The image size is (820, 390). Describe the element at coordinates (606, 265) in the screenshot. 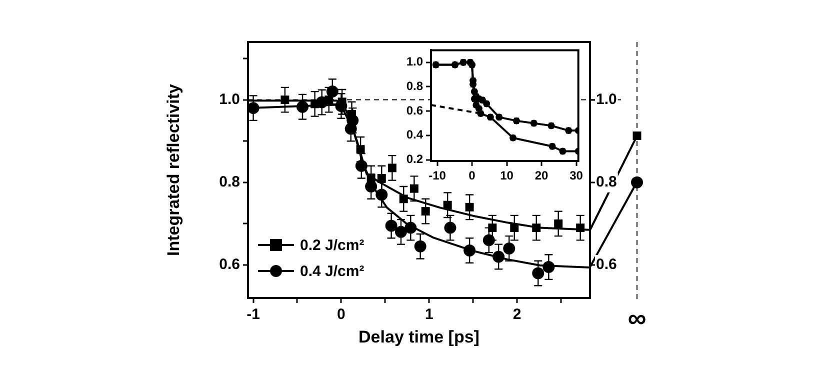

I see `y2-tick-label: 0.6` at that location.